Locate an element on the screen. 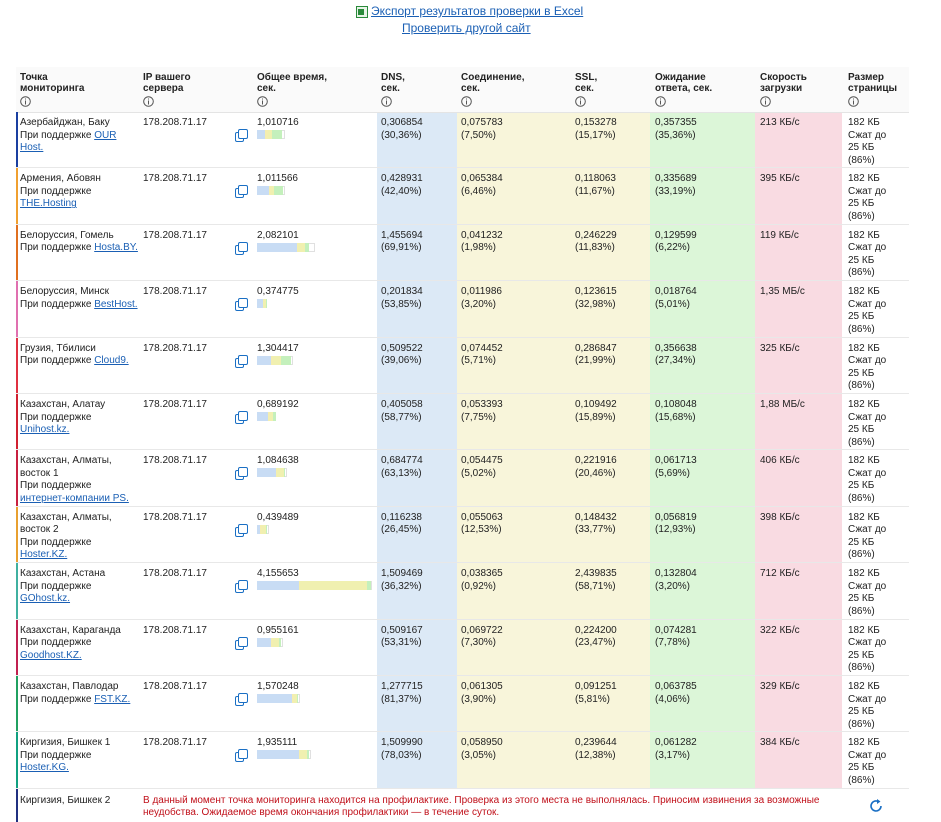  speed: 406 КБ/с is located at coordinates (780, 461).